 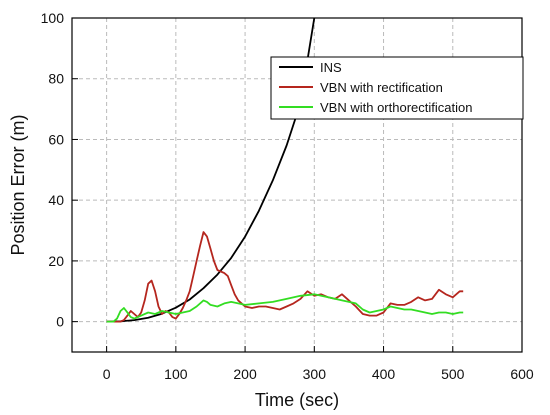 I want to click on x-tick-label: 100, so click(x=176, y=374).